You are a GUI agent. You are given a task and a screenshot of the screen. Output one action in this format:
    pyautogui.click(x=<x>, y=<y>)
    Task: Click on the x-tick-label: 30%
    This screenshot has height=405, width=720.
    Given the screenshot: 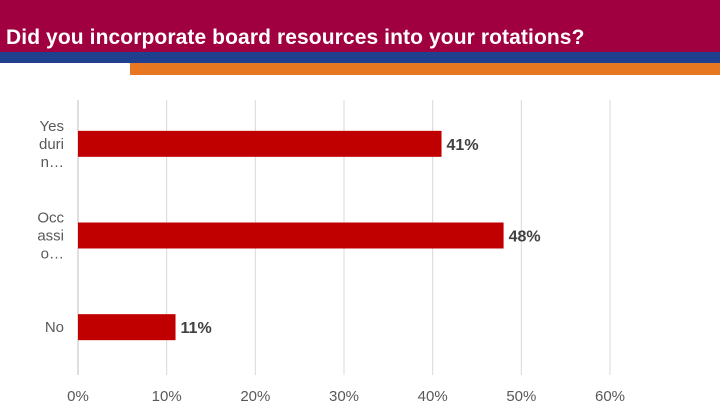 What is the action you would take?
    pyautogui.click(x=344, y=396)
    